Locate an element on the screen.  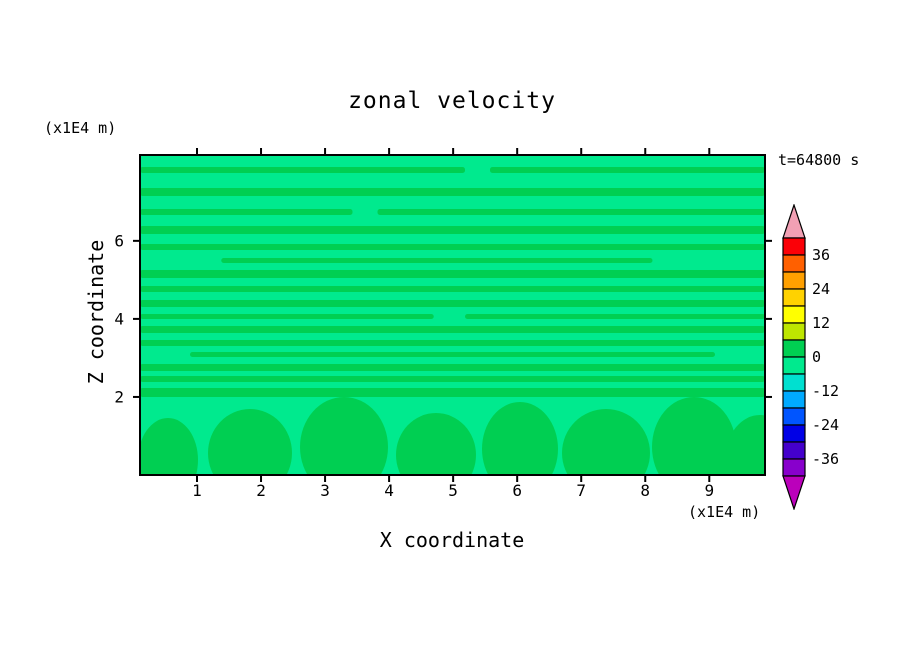
x-tick-label: 5 is located at coordinates (453, 490).